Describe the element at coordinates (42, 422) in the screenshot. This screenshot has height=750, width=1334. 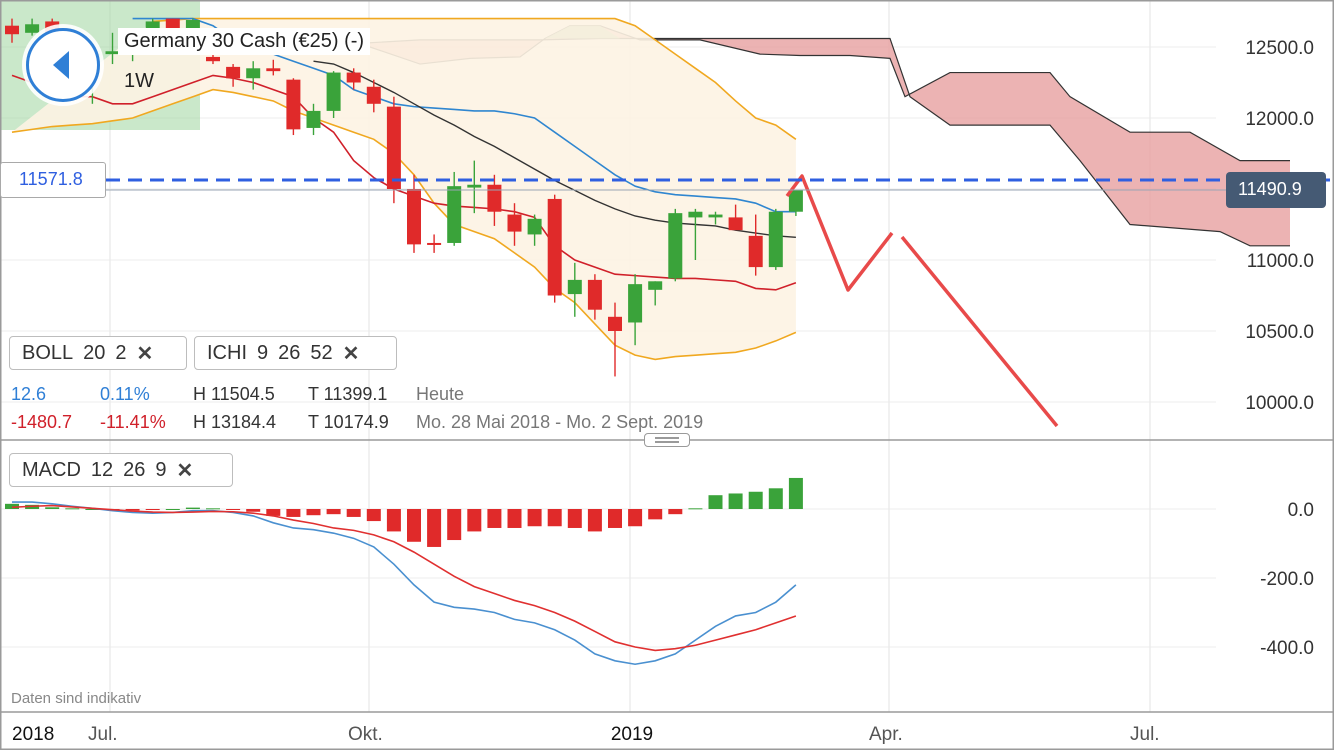
I see `change-value: -1480.7` at that location.